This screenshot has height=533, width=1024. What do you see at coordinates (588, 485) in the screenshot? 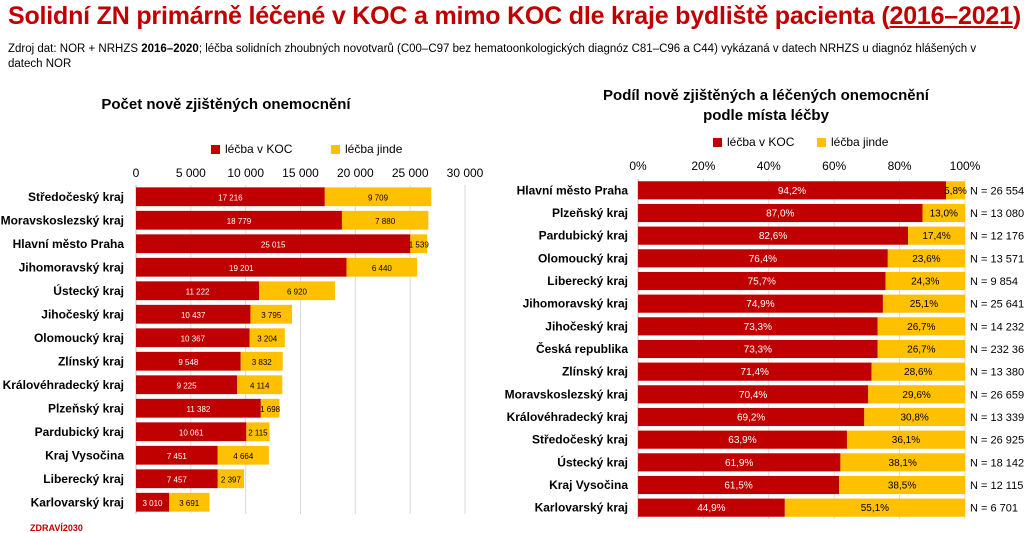
I see `category-label: Kraj Vysočina` at bounding box center [588, 485].